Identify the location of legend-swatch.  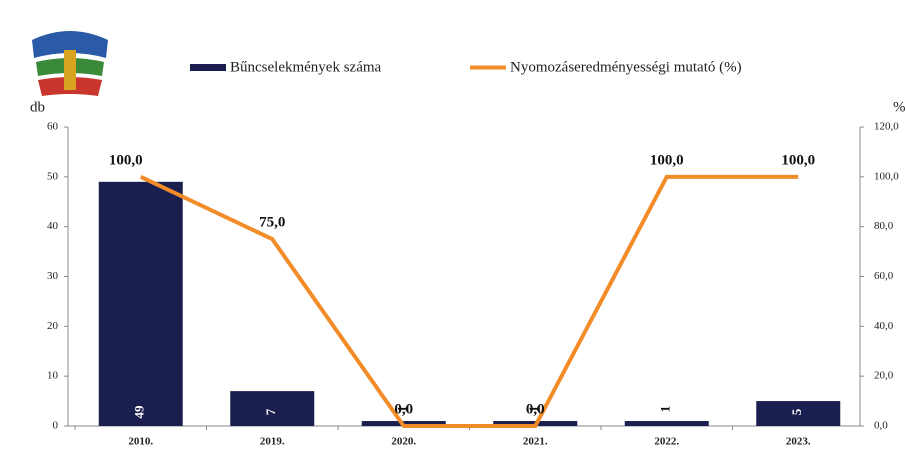
(208, 67).